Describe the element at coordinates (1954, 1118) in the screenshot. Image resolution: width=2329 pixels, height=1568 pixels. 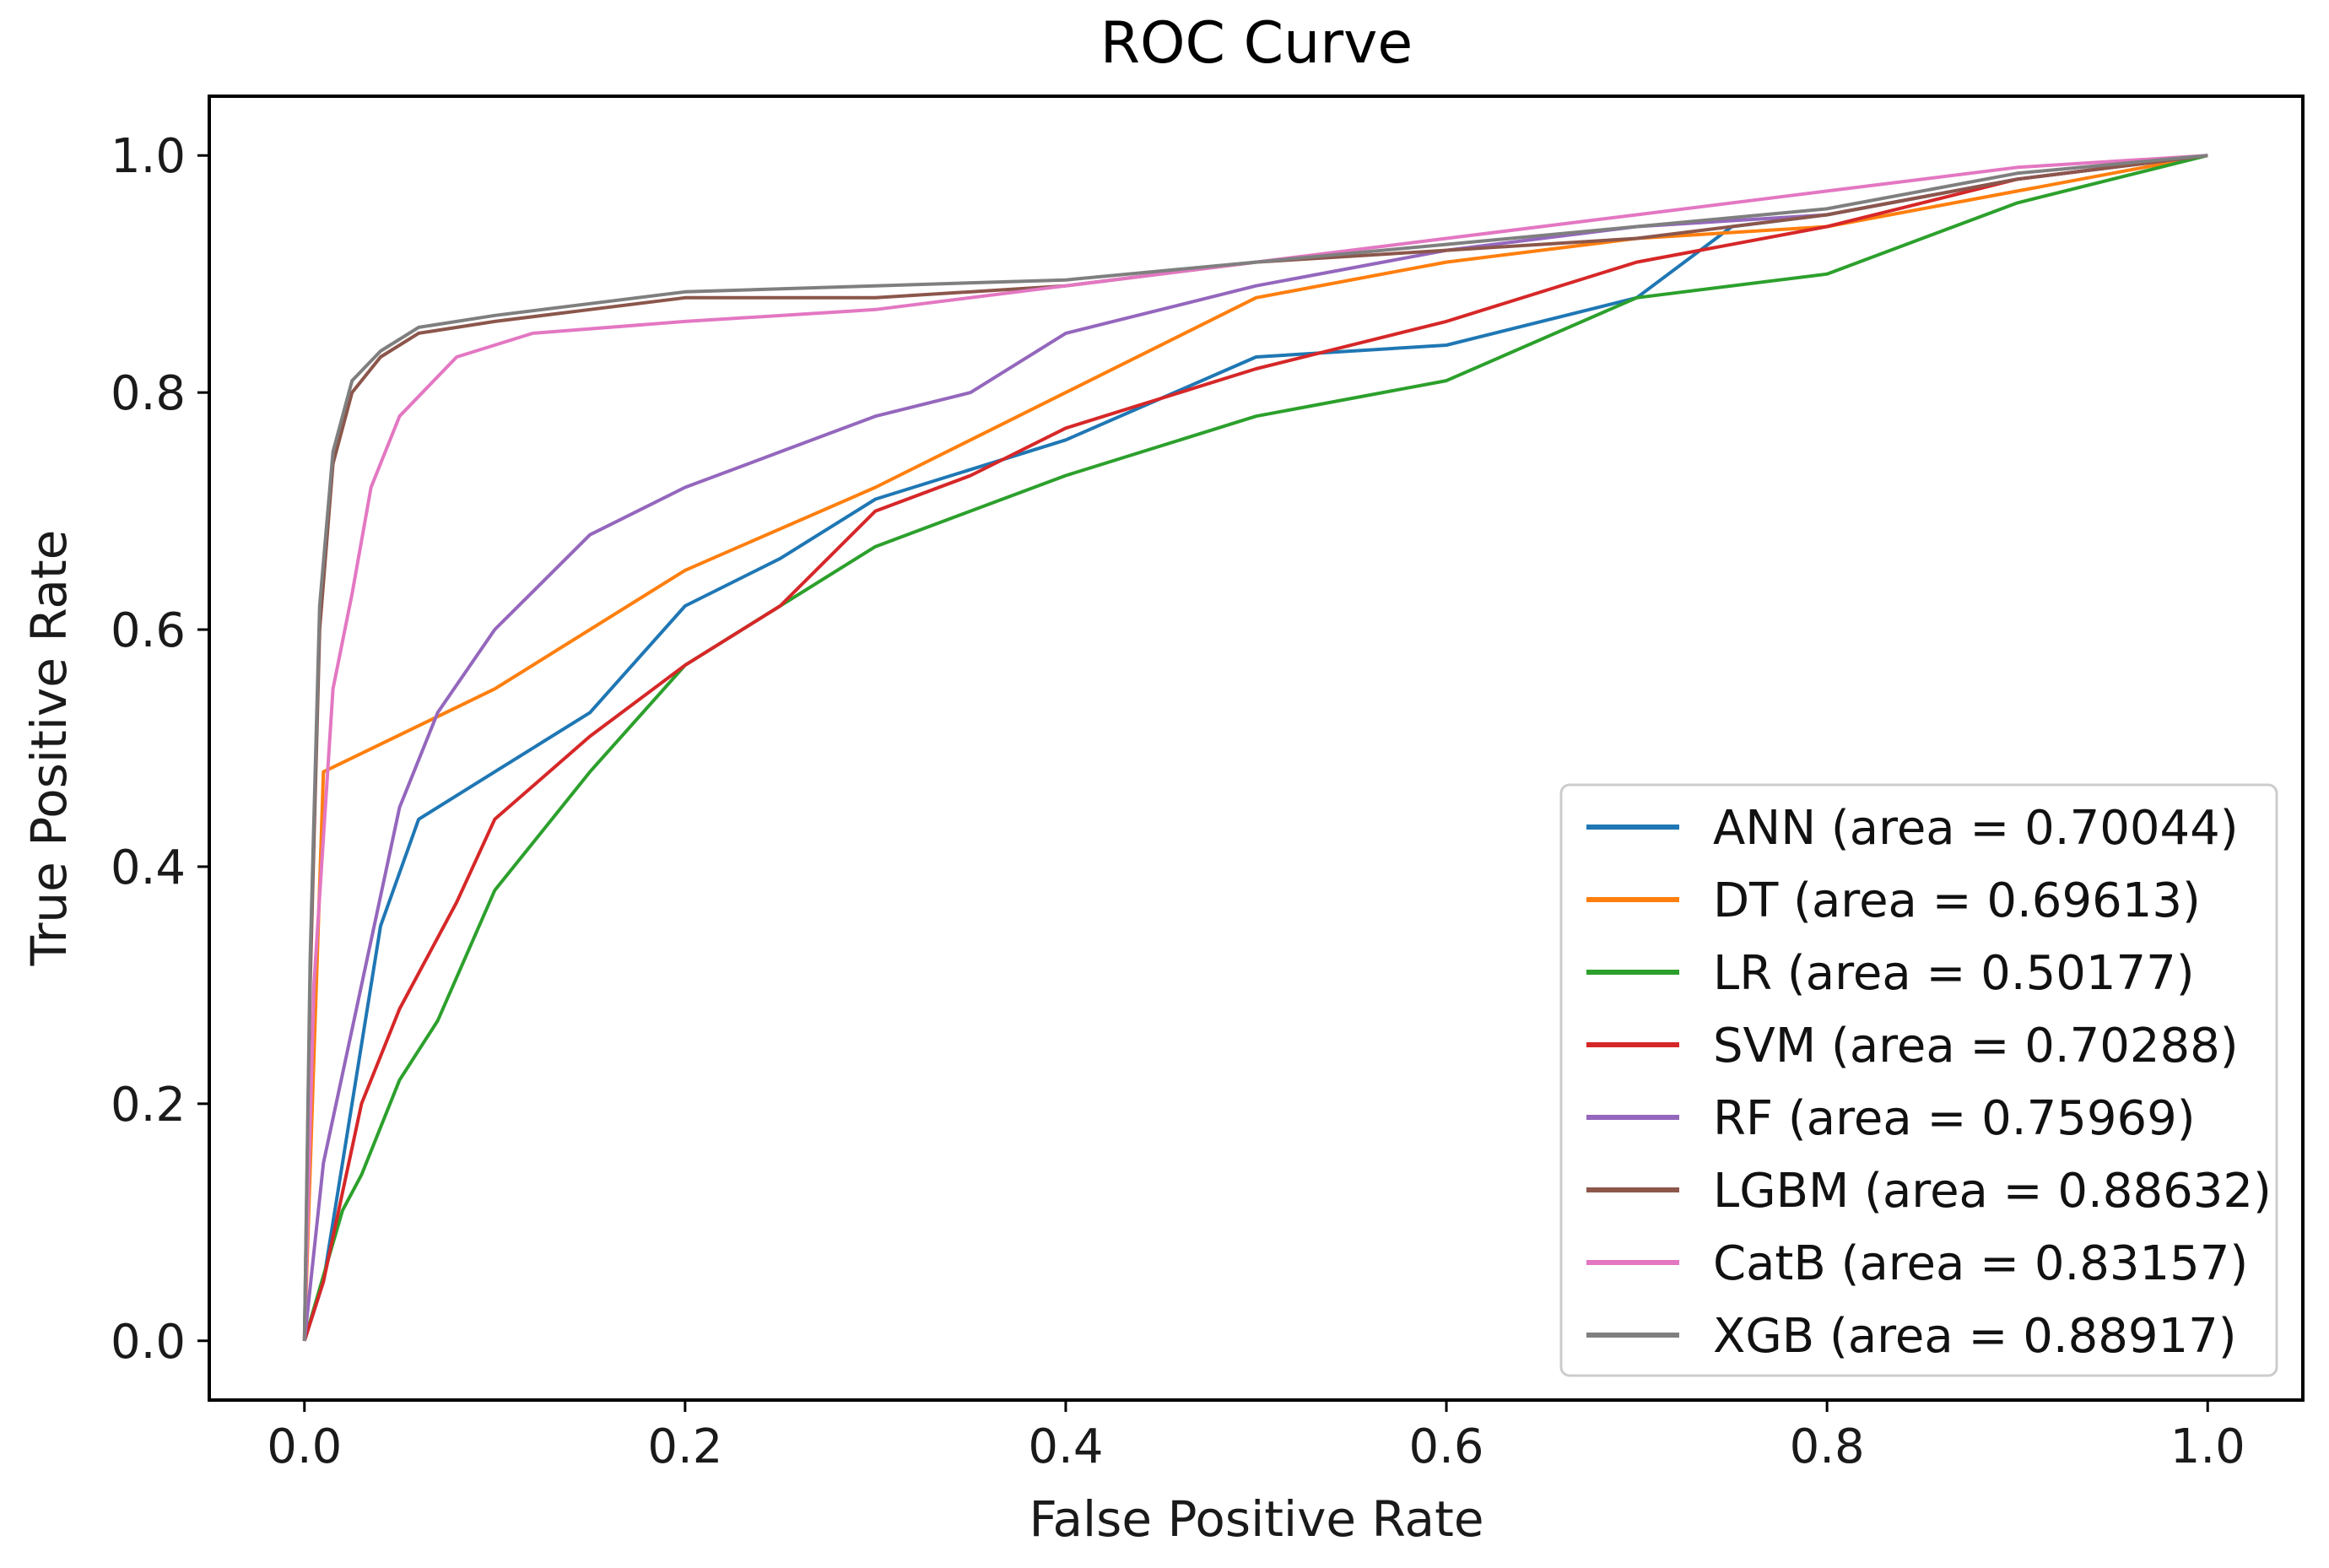
I see `legend-label: RF (area = 0.75969)` at that location.